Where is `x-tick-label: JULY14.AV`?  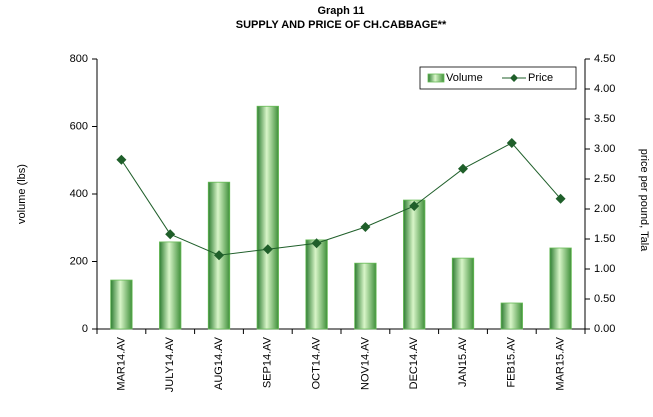
x-tick-label: JULY14.AV is located at coordinates (170, 364).